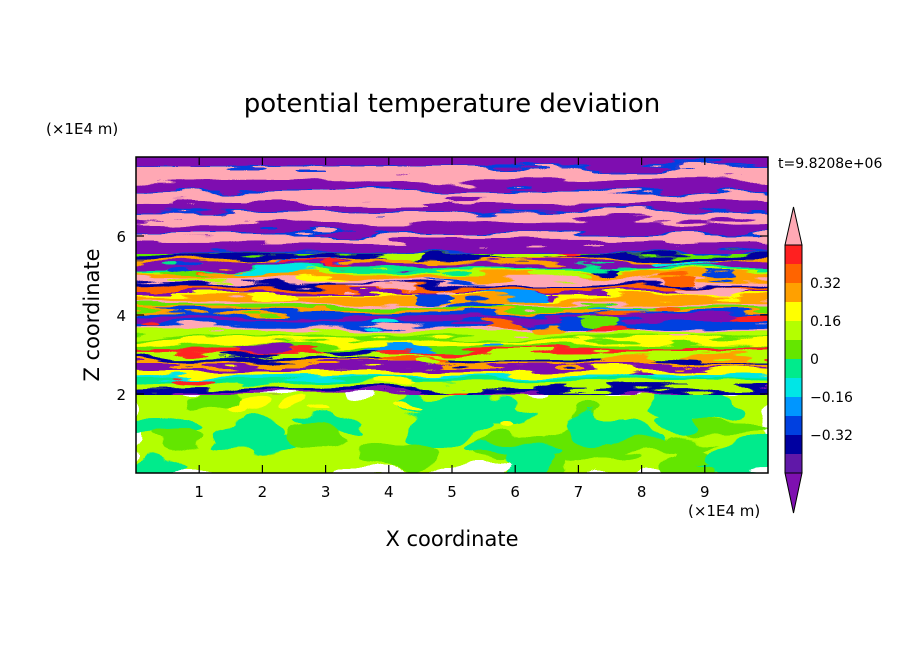  What do you see at coordinates (452, 431) in the screenshot?
I see `lower-layer` at bounding box center [452, 431].